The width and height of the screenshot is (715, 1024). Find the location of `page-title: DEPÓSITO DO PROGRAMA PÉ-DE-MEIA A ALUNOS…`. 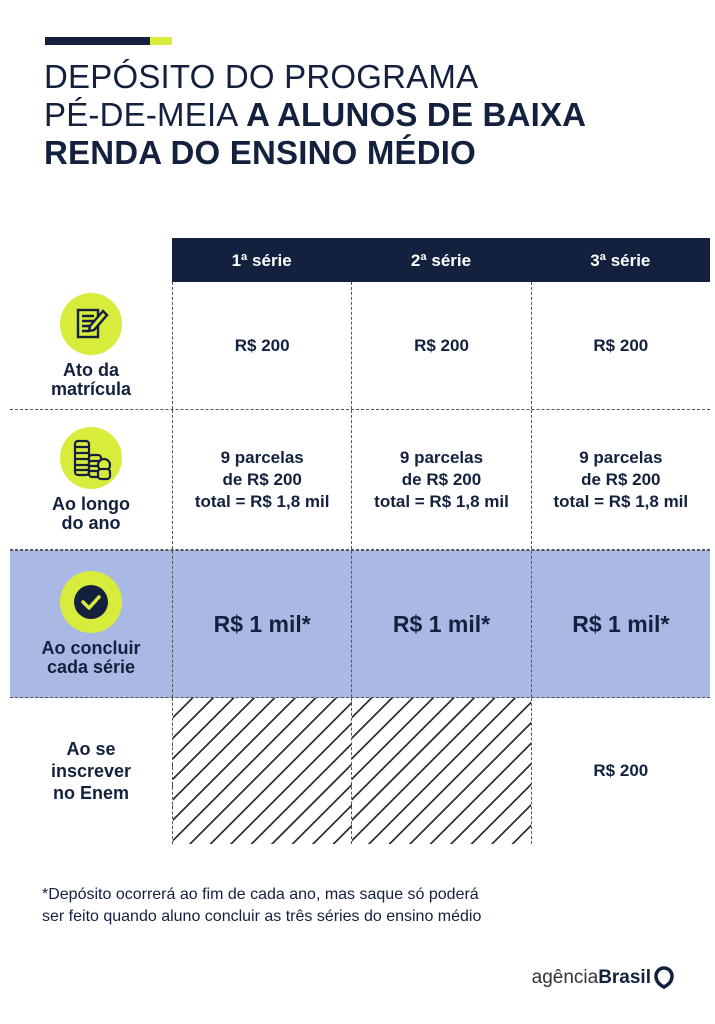

page-title: DEPÓSITO DO PROGRAMA PÉ-DE-MEIA A ALUNOS… is located at coordinates (315, 115).